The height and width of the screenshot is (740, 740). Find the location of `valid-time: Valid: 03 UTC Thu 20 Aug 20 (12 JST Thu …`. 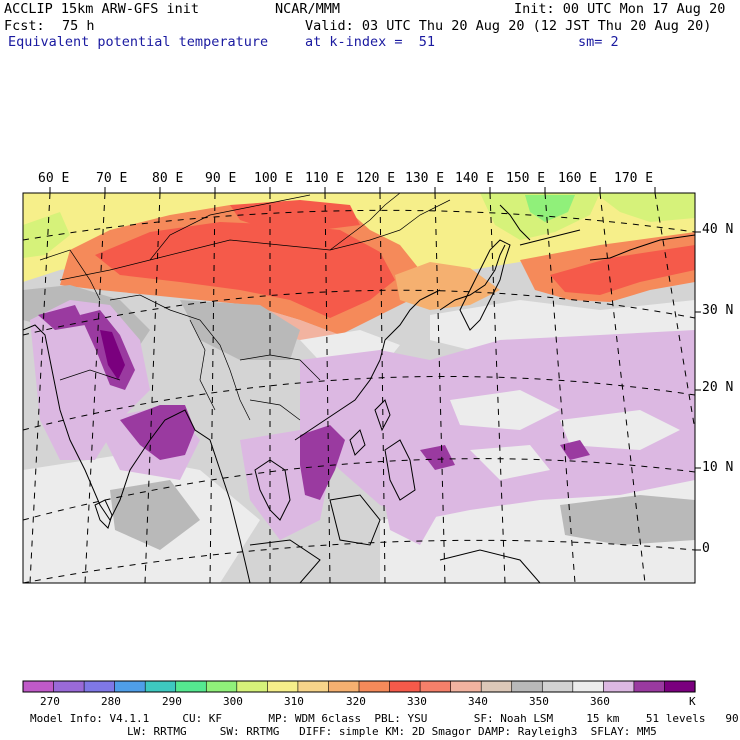

valid-time: Valid: 03 UTC Thu 20 Aug 20 (12 JST Thu … is located at coordinates (508, 26).